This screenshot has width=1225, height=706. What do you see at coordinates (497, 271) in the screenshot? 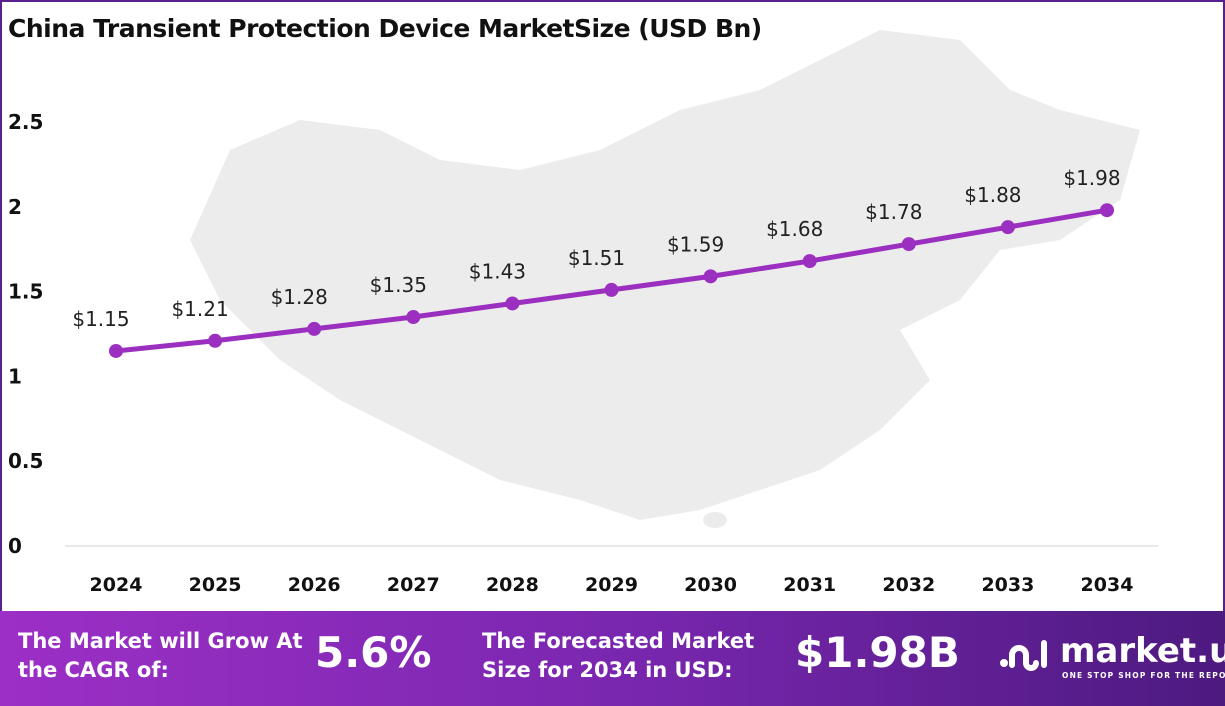
I see `data-label: $1.43` at bounding box center [497, 271].